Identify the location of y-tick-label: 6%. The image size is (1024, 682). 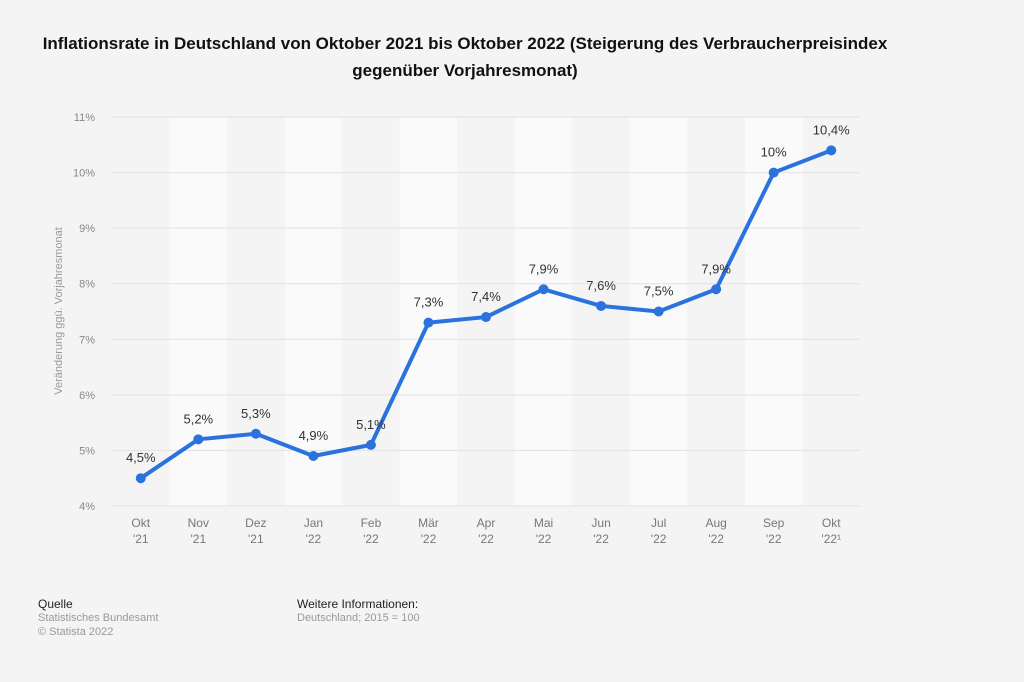
(87, 396).